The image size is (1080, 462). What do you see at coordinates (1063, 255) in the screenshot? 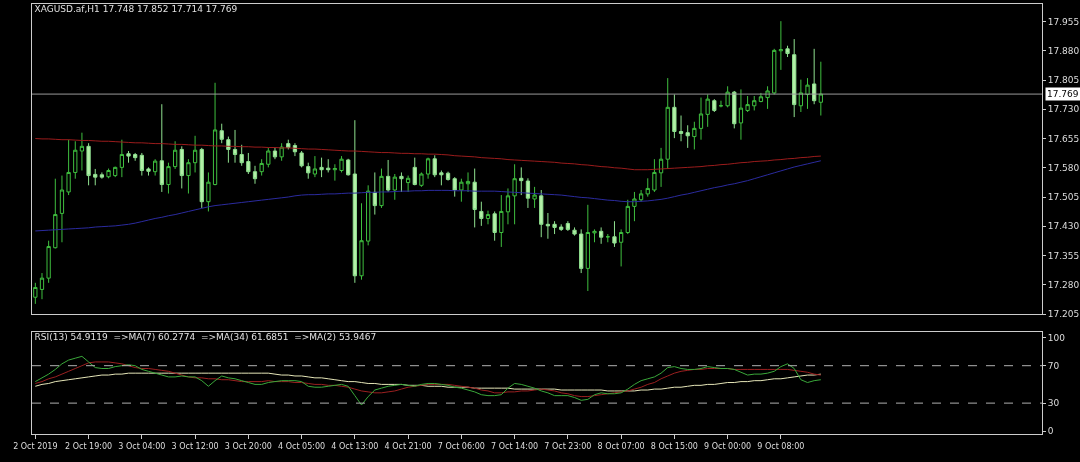
I see `y-tick-label: 17.355` at bounding box center [1063, 255].